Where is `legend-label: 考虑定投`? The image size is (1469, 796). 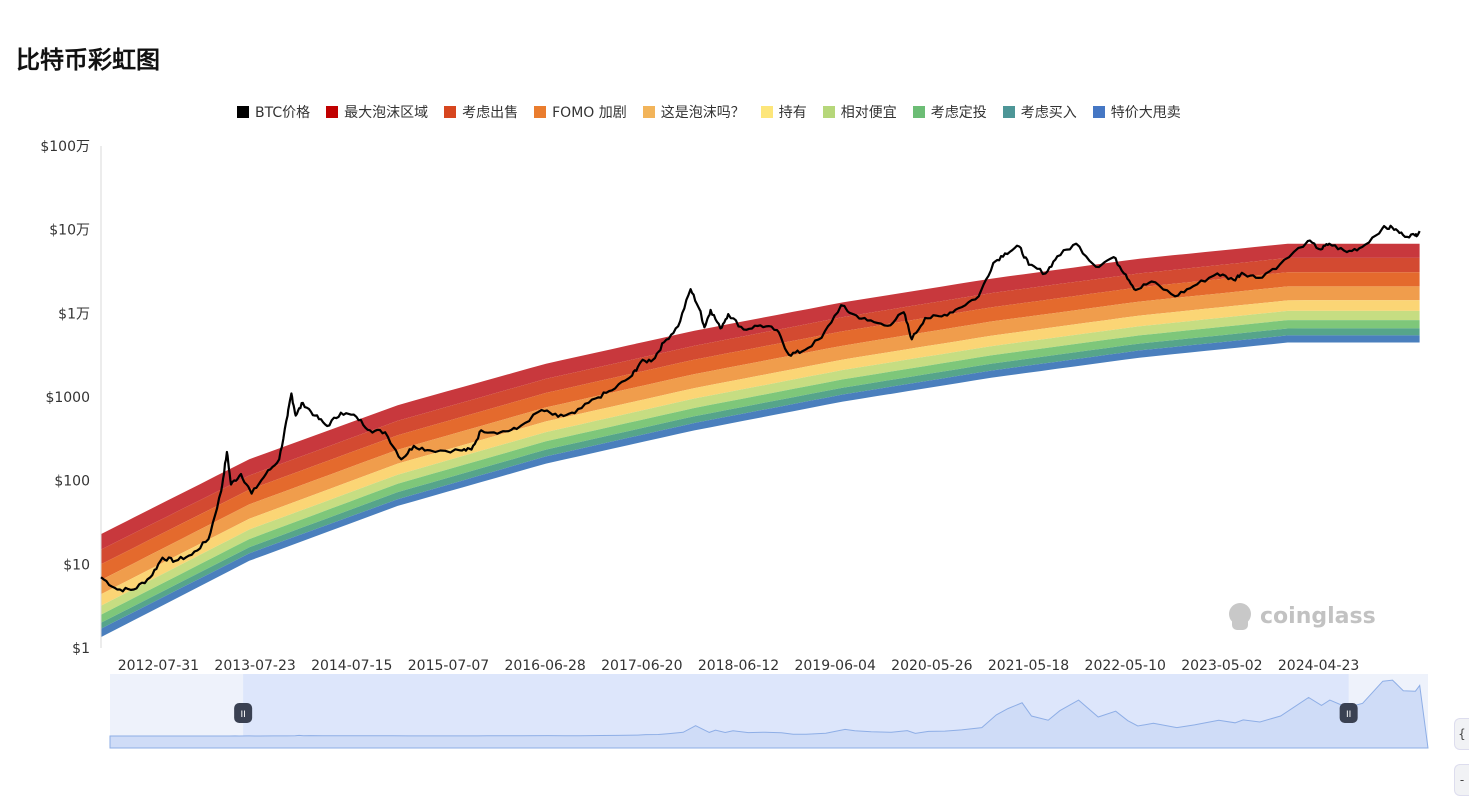
legend-label: 考虑定投 is located at coordinates (958, 113).